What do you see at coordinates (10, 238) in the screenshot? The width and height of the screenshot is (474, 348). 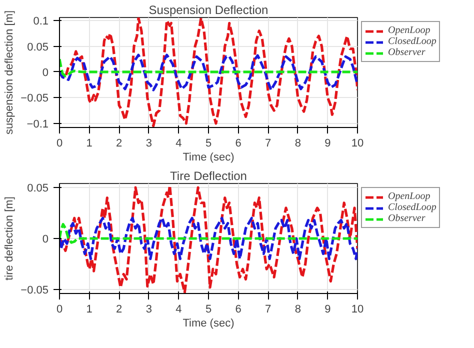 I see `y-axis-title: tire deflection [m]` at bounding box center [10, 238].